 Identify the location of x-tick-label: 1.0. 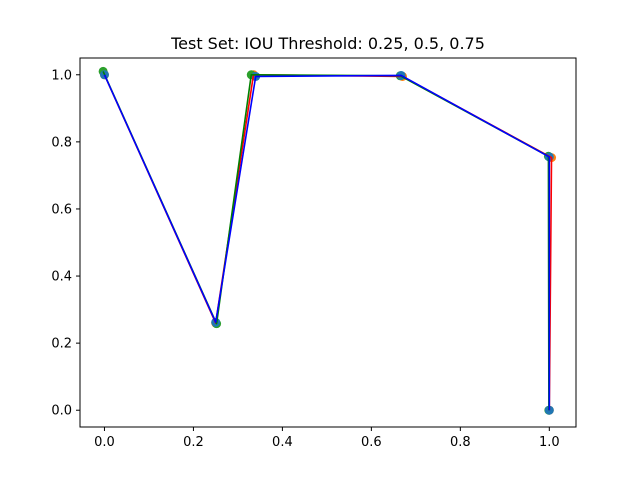
(549, 442).